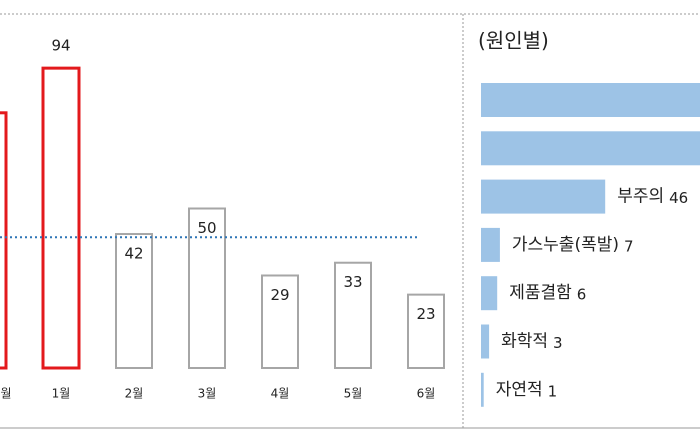  Describe the element at coordinates (134, 394) in the screenshot. I see `x-tick-label: 2월` at that location.